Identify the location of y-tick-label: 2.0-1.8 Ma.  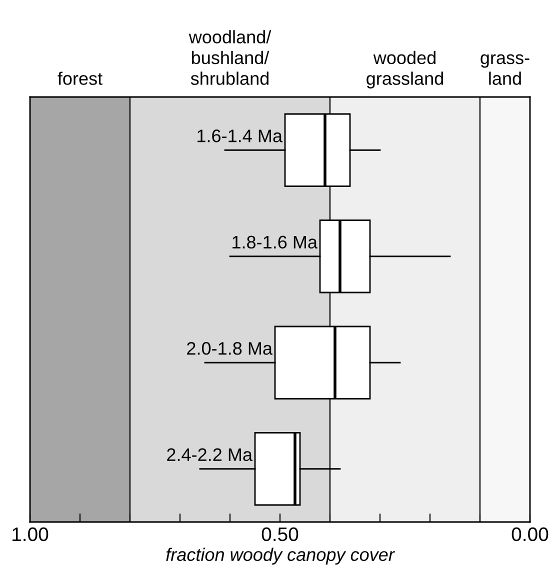
(230, 348).